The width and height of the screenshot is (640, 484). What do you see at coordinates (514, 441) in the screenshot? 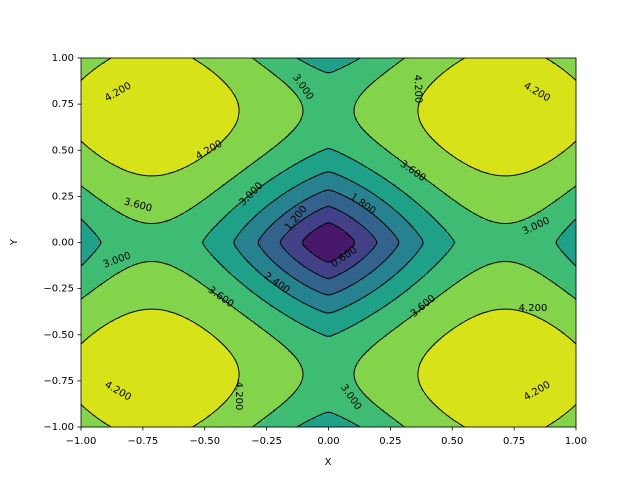
I see `x-tick-label: 0.75` at bounding box center [514, 441].